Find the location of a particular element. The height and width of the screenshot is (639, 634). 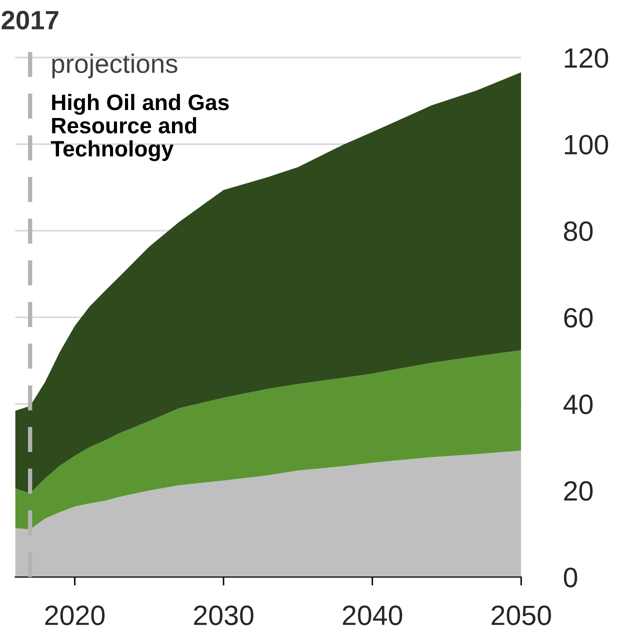

y-tick-label: 40 is located at coordinates (578, 404).